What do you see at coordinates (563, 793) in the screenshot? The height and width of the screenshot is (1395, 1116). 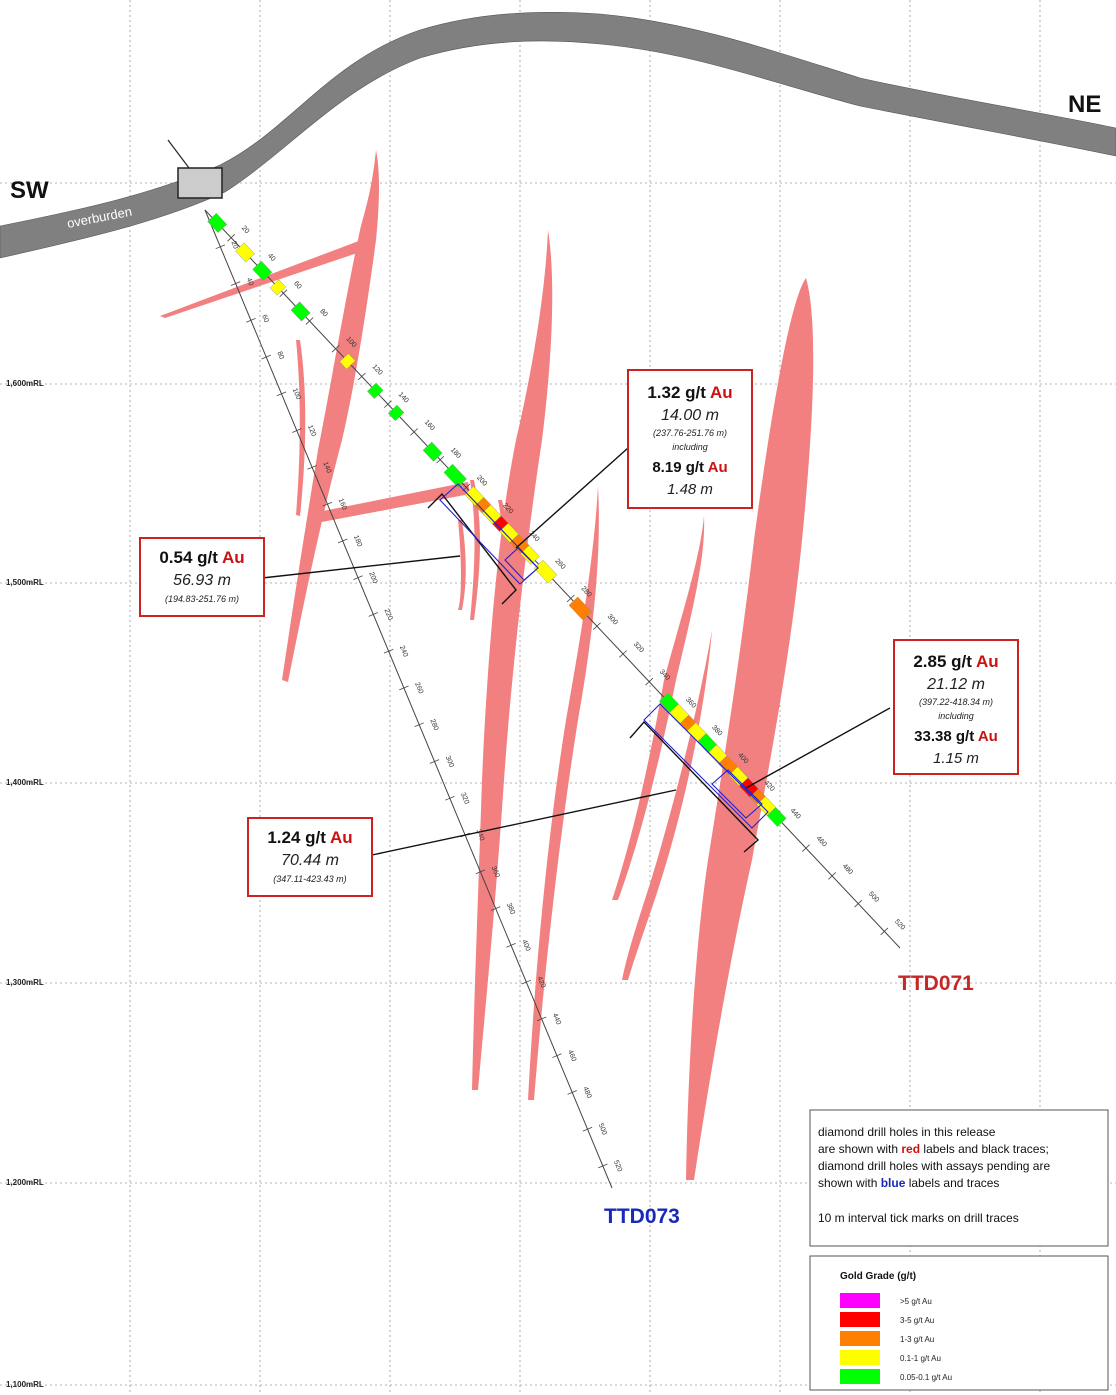 I see `vein-mid-right` at bounding box center [563, 793].